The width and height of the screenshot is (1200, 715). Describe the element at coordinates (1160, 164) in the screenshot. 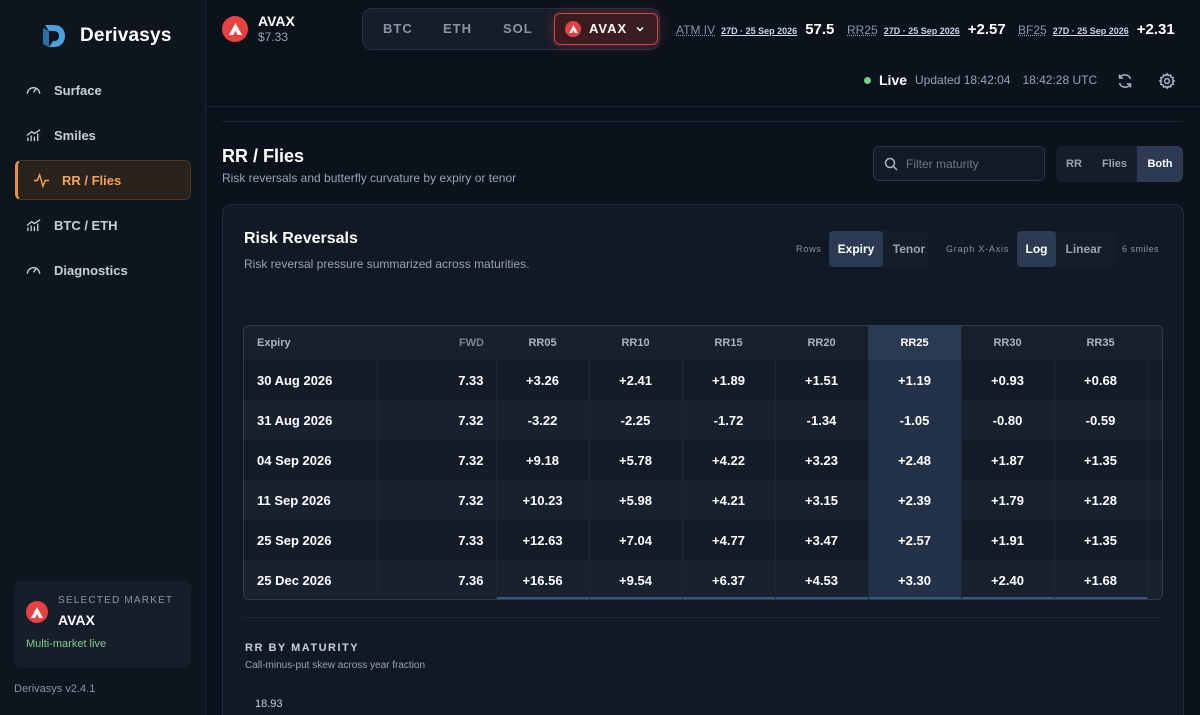

I see `view-both-button: Both` at that location.